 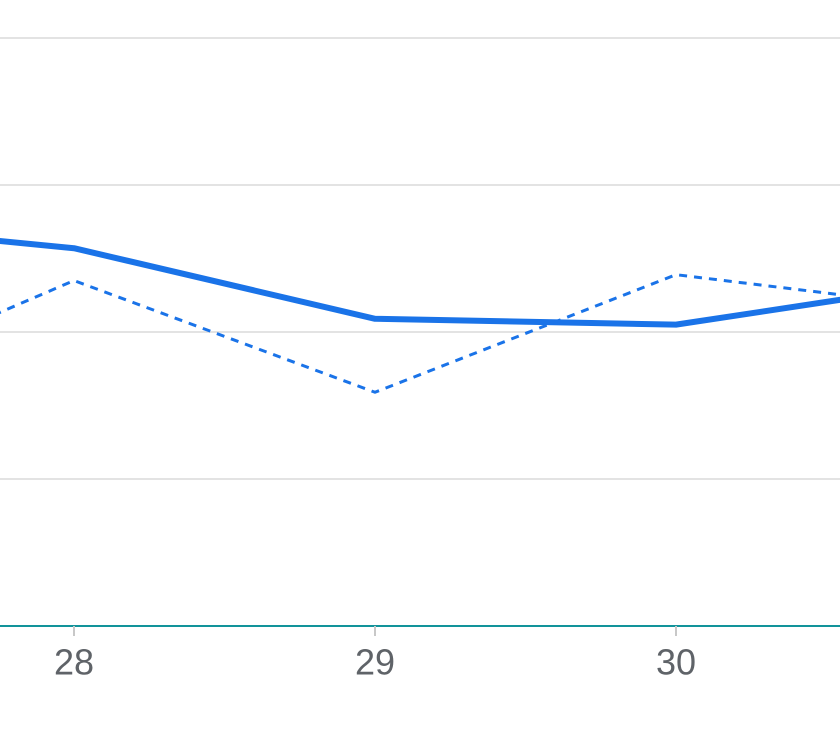 What do you see at coordinates (74, 662) in the screenshot?
I see `x-tick-label: 28` at bounding box center [74, 662].